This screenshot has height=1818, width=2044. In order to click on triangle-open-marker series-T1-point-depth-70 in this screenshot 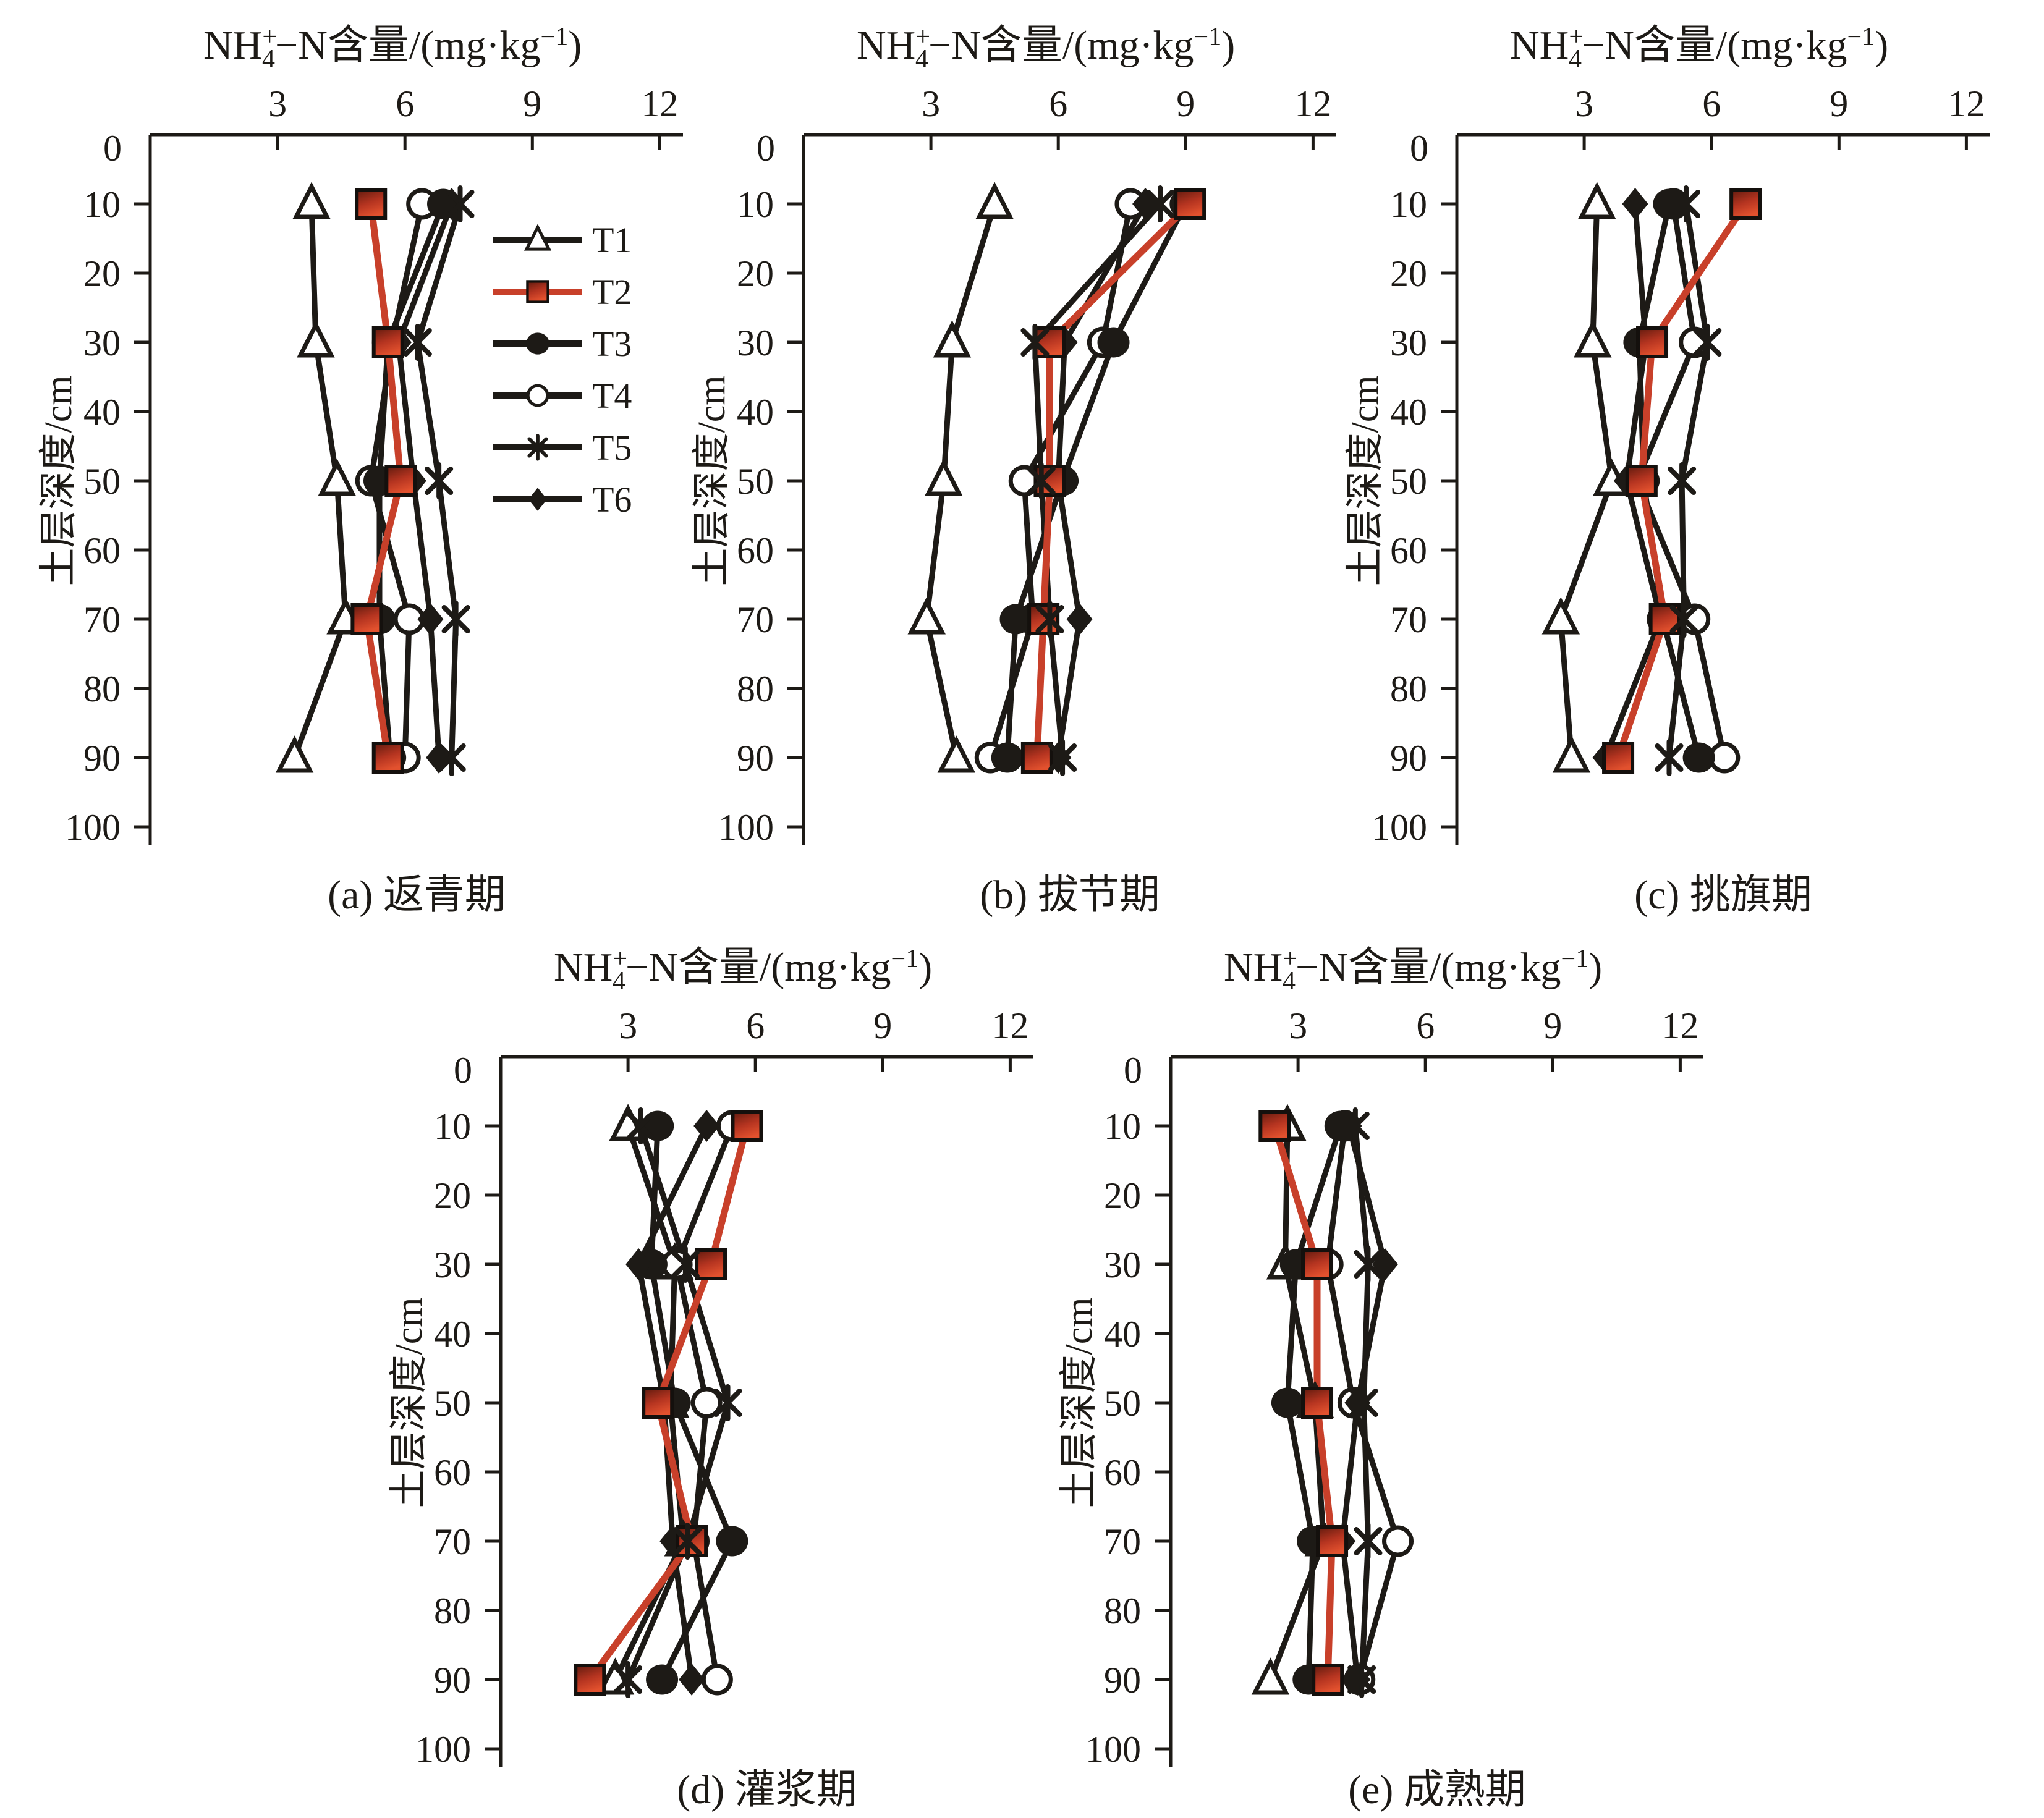, I will do `click(926, 616)`.